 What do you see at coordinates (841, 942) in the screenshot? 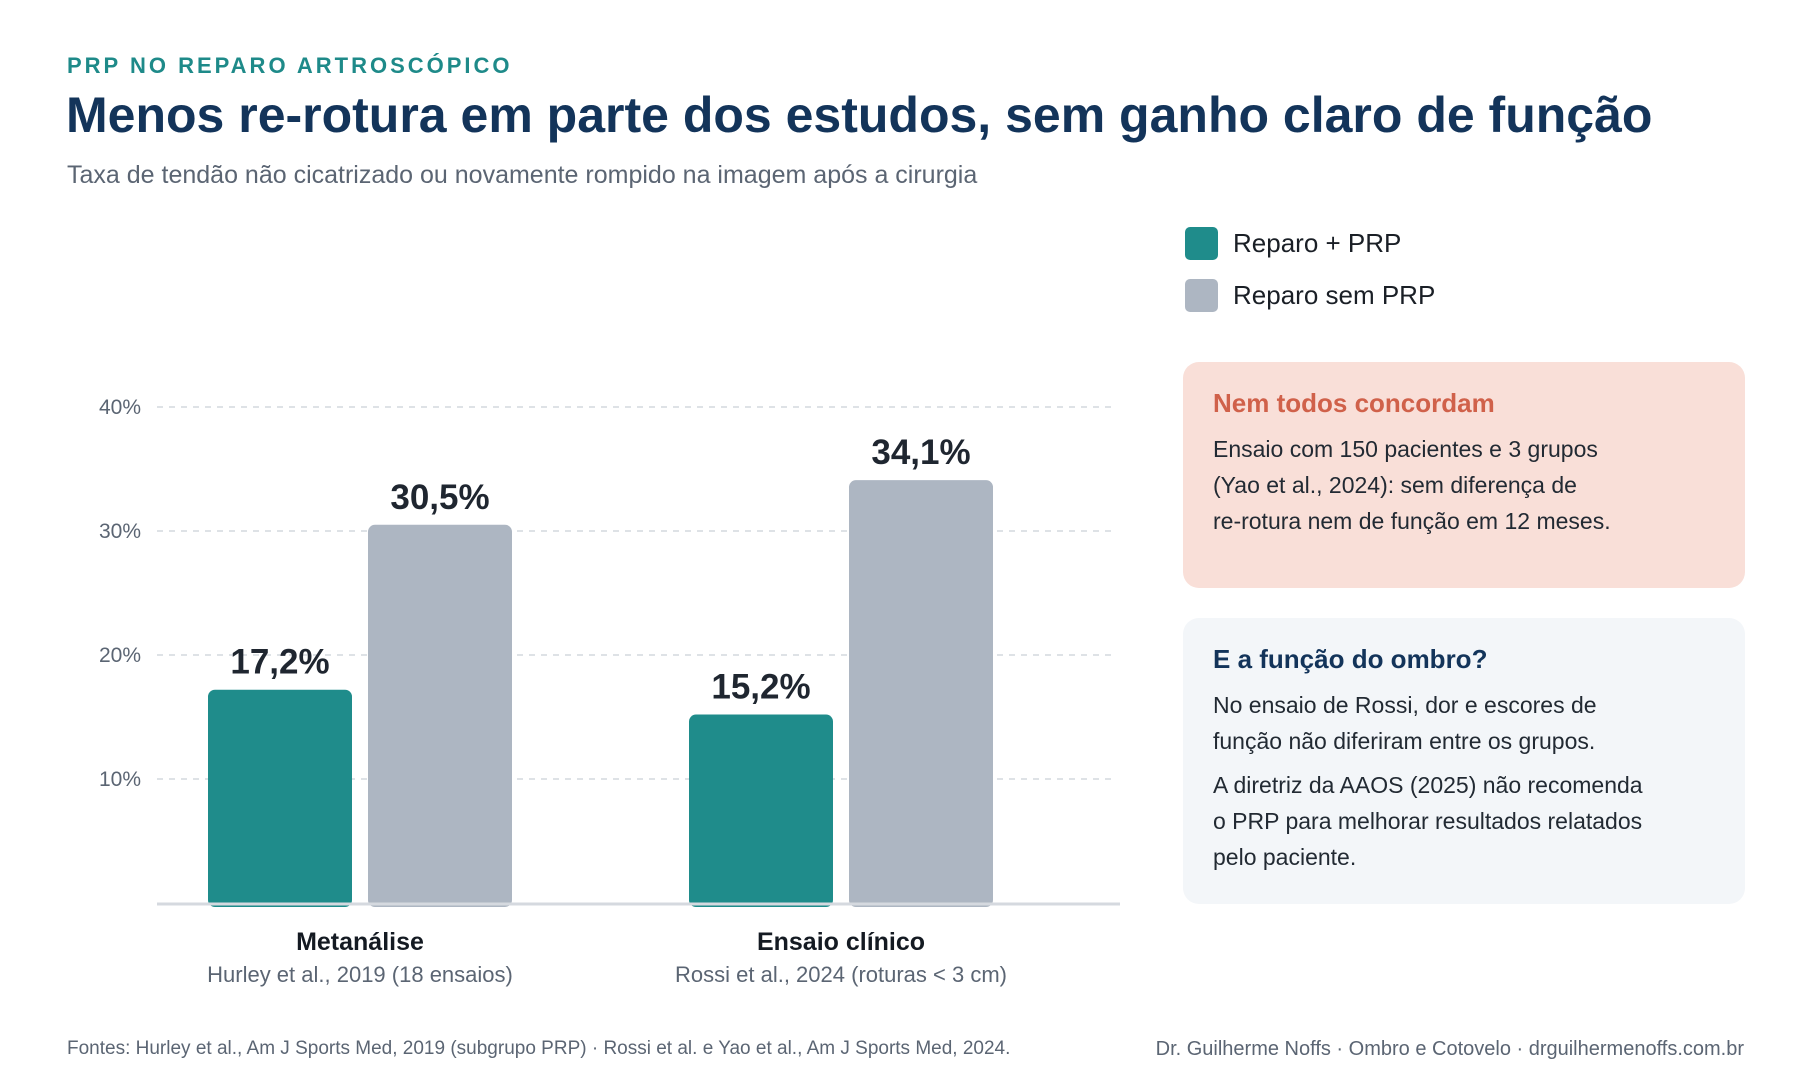
I see `x-category-label: Ensaio clínico` at bounding box center [841, 942].